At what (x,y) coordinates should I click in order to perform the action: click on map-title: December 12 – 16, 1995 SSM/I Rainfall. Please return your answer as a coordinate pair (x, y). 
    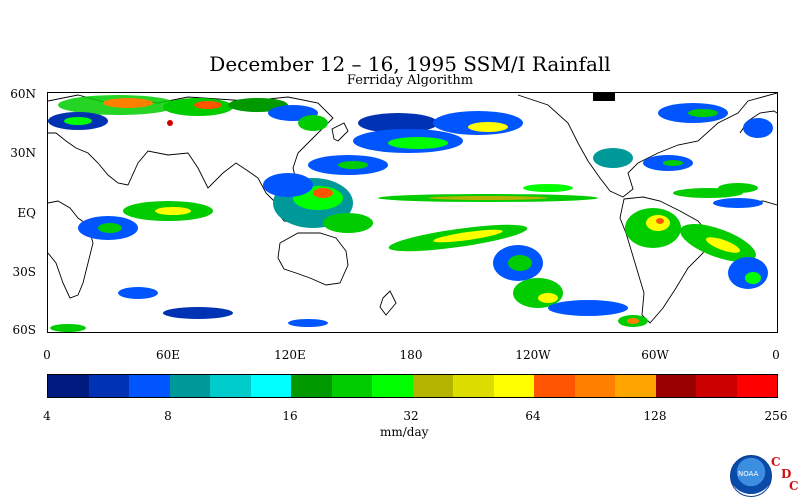
    Looking at the image, I should click on (410, 64).